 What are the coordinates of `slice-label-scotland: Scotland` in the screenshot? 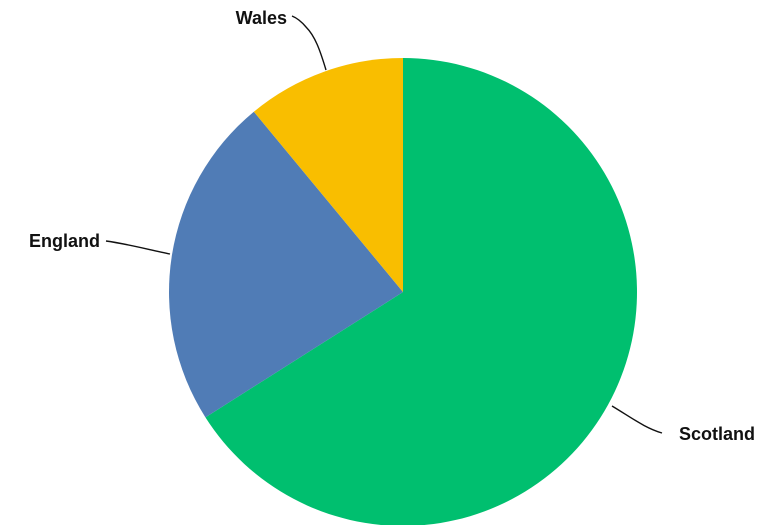 It's located at (717, 434).